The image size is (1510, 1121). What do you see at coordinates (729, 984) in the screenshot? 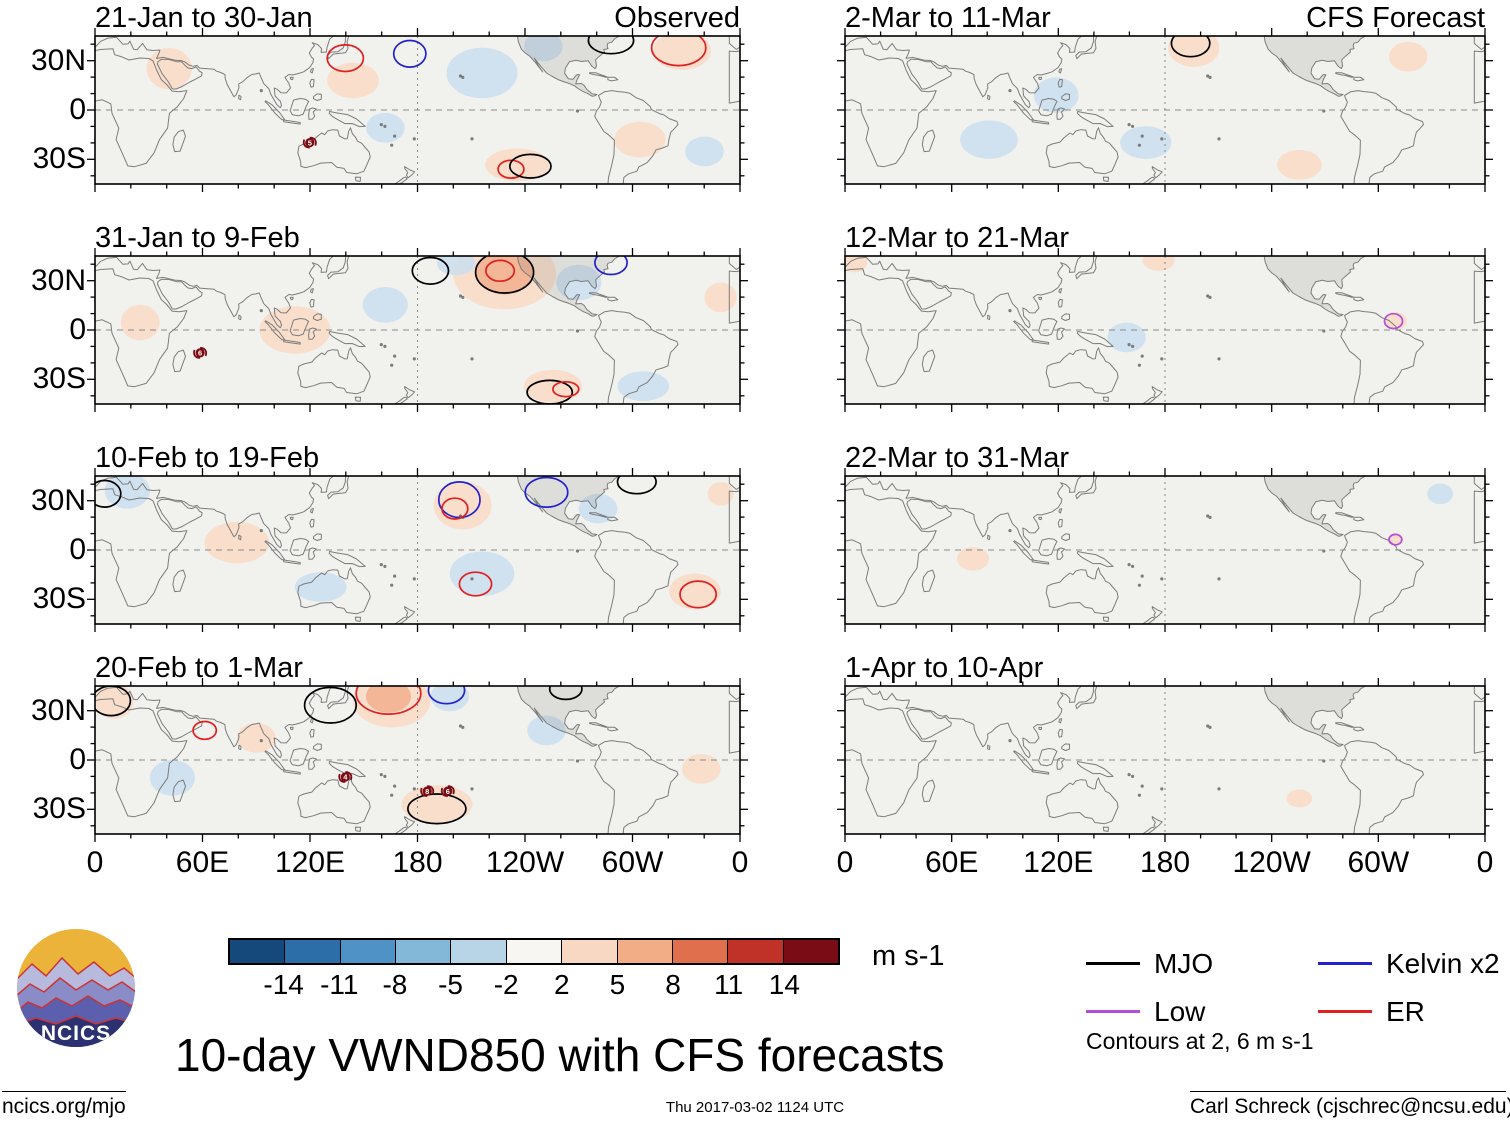
I see `colorbar-tick-label: 11` at bounding box center [729, 984].